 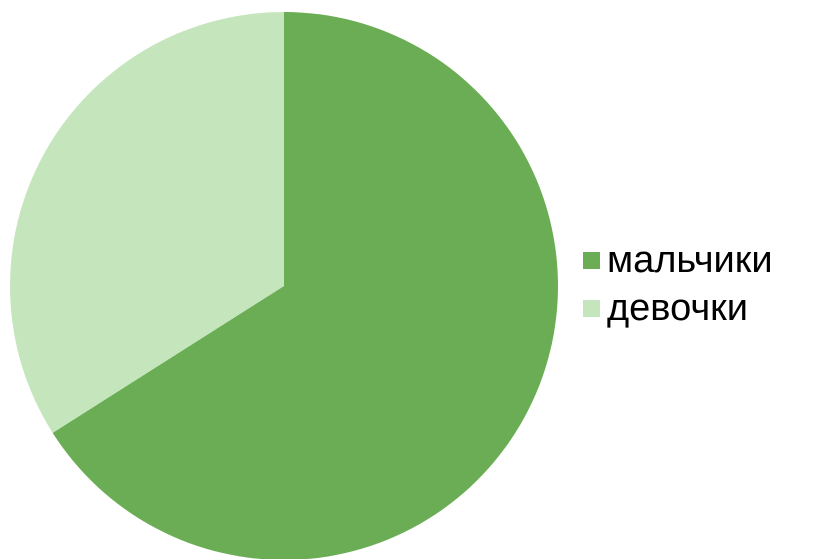 I want to click on legend-label-boys: мальчики, so click(x=690, y=260).